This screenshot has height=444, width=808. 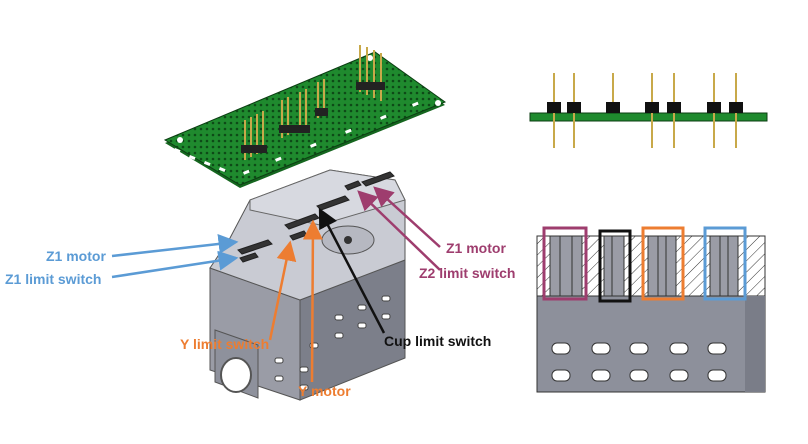 I want to click on label-y-motor: Y motor, so click(x=324, y=391).